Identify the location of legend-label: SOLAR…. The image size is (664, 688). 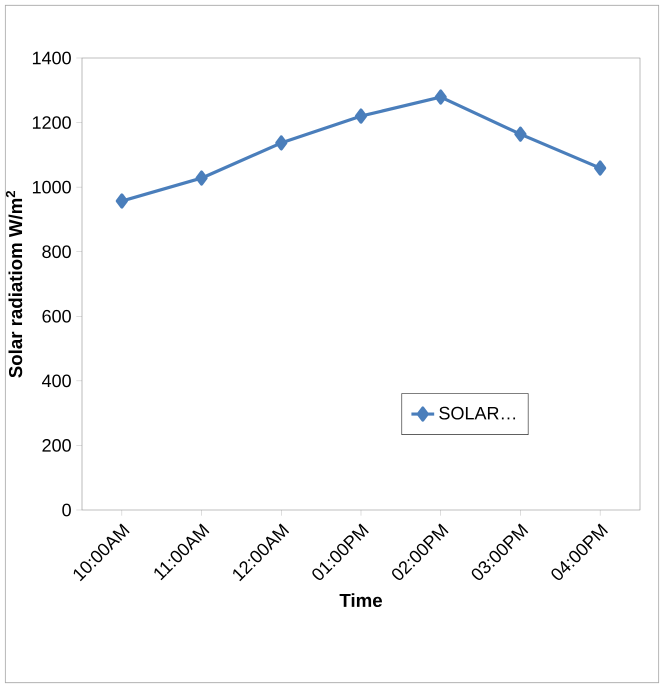
(477, 413).